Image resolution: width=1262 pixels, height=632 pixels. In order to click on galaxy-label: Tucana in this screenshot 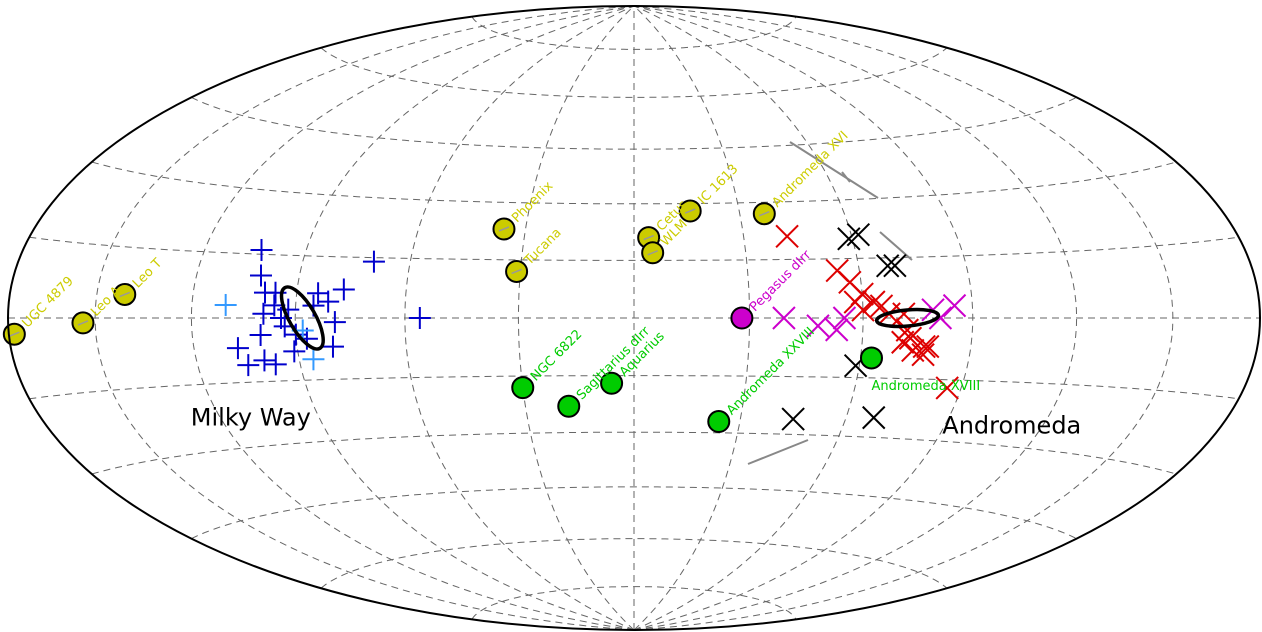, I will do `click(543, 247)`.